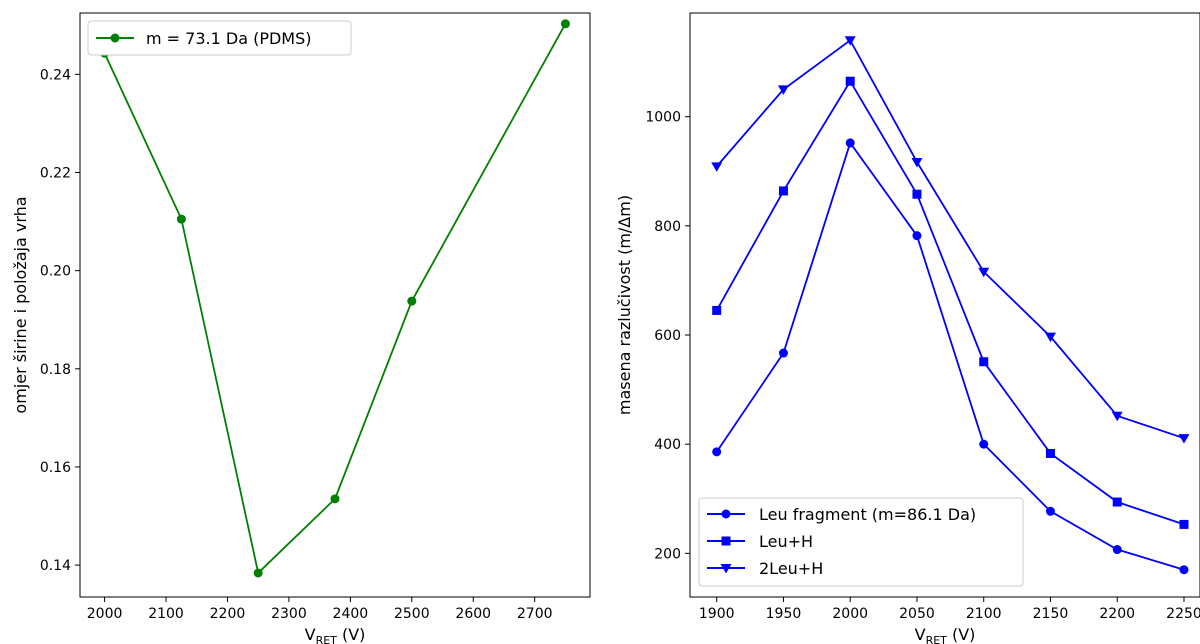  I want to click on left-x-tick-label: 2100, so click(166, 614).